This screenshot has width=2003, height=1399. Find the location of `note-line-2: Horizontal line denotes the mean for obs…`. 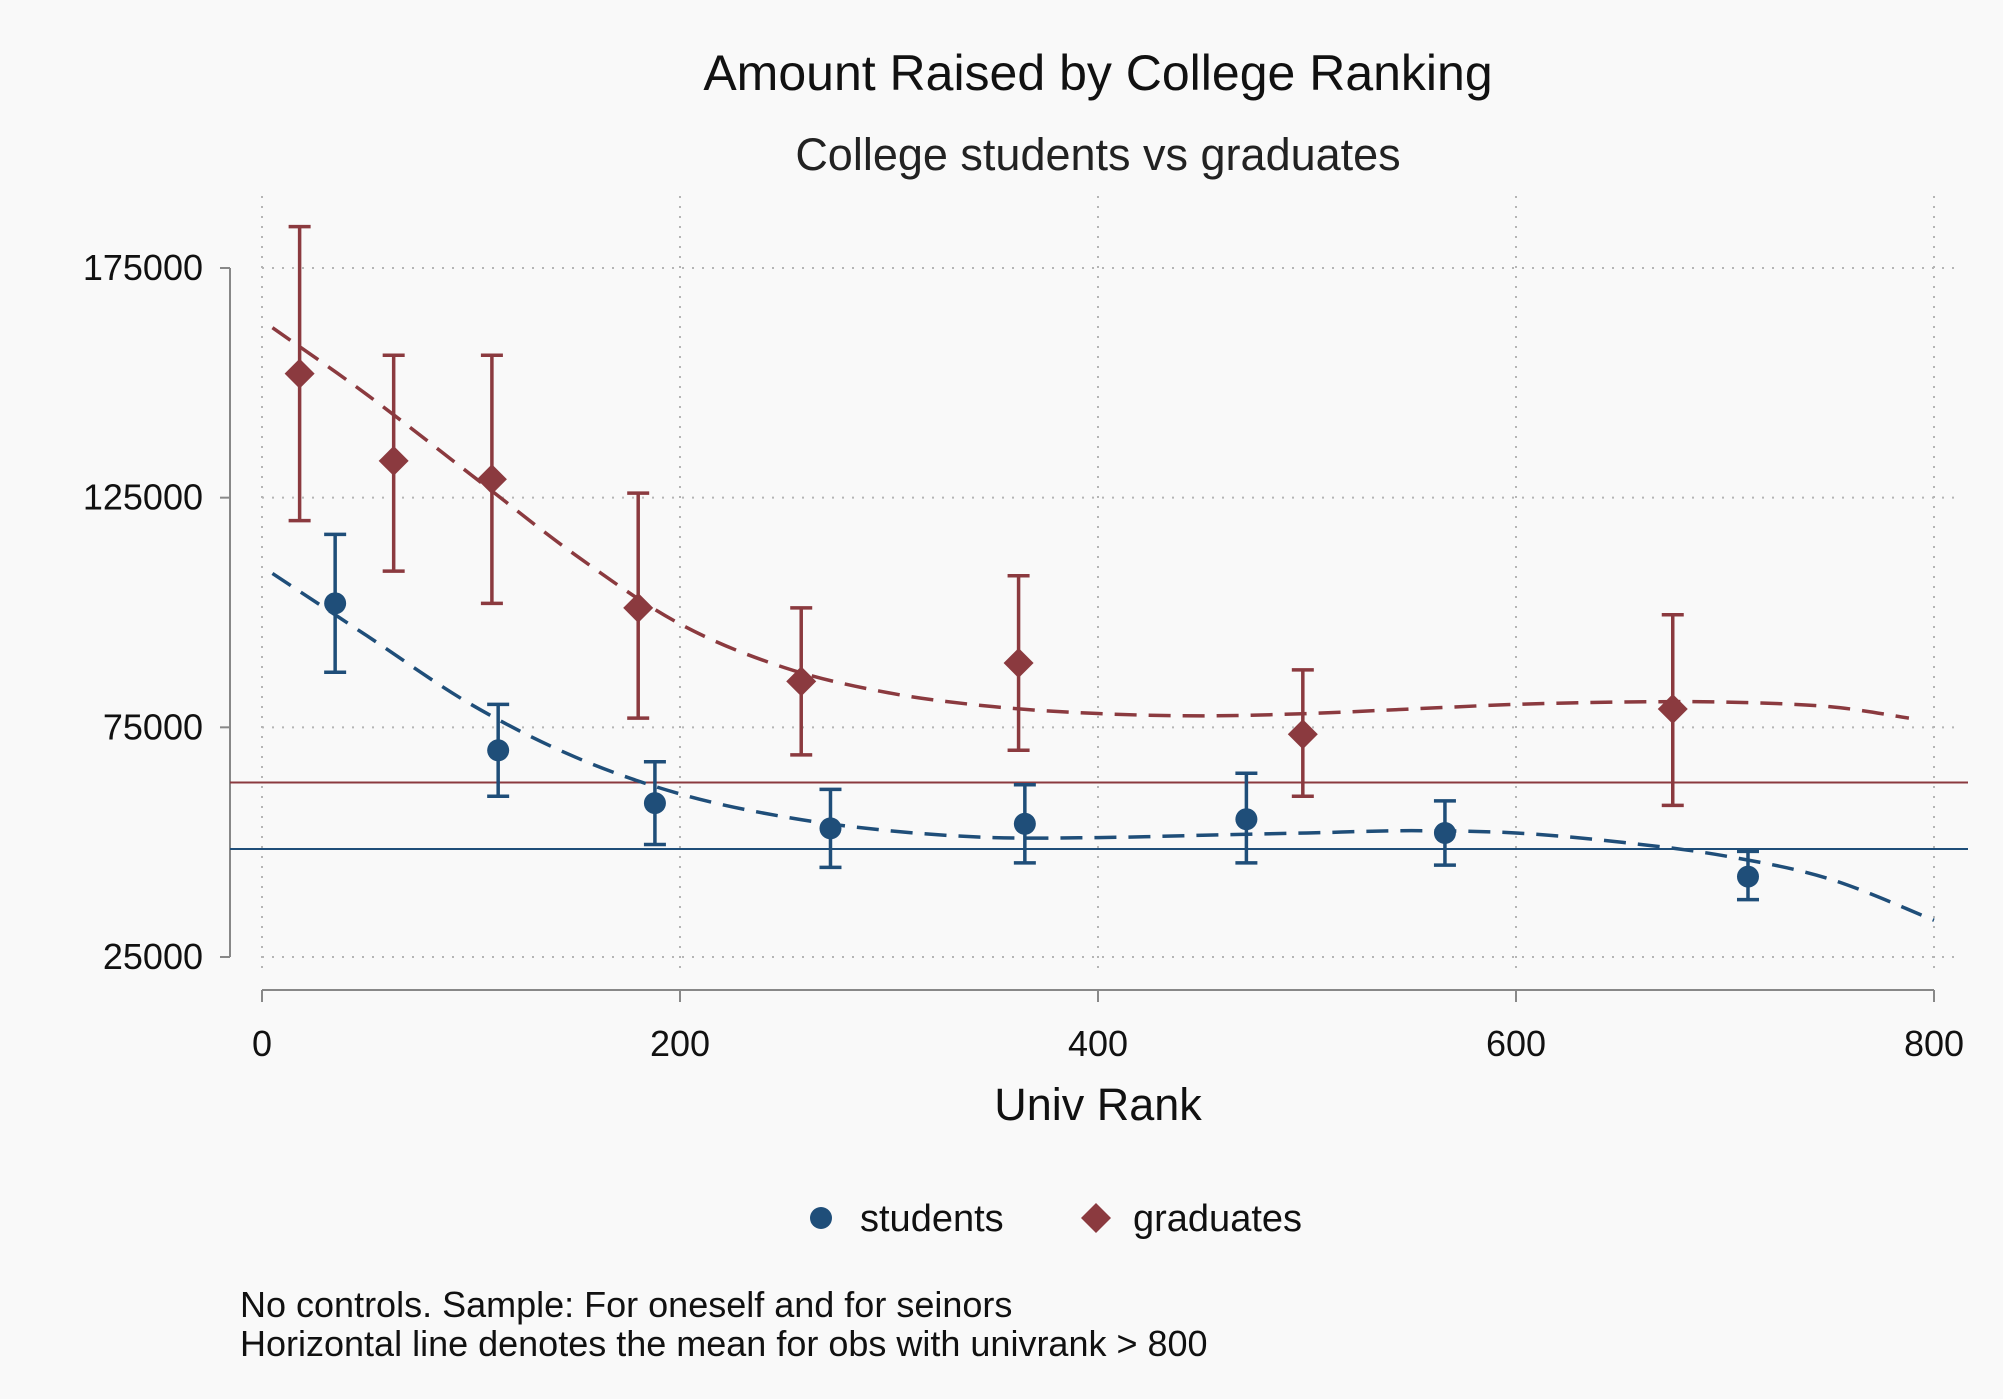

note-line-2: Horizontal line denotes the mean for obs… is located at coordinates (724, 1343).